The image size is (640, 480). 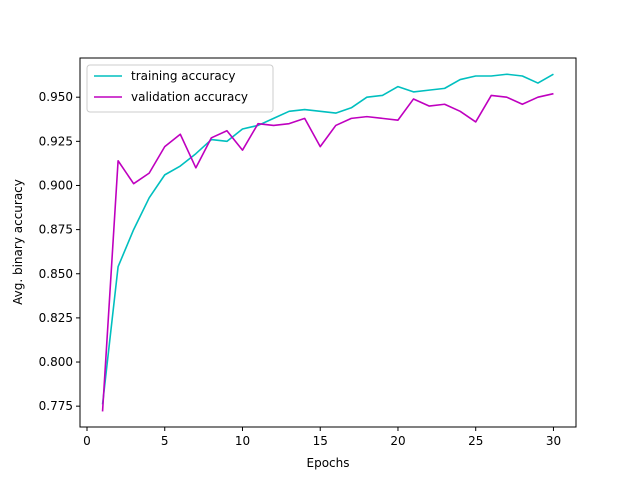 What do you see at coordinates (56, 362) in the screenshot?
I see `y-tick-label: 0.800` at bounding box center [56, 362].